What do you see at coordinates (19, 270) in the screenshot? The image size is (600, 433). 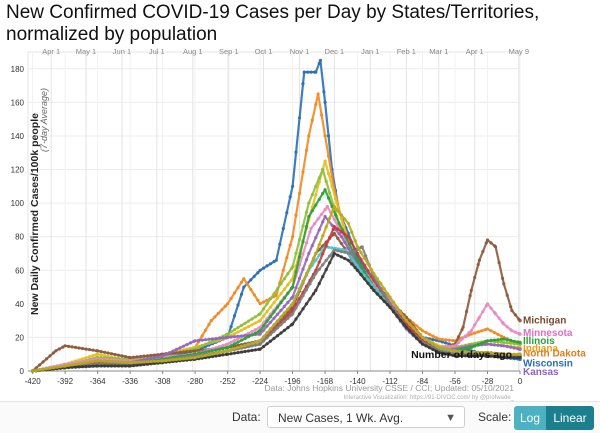 I see `y-tick-label: 60` at bounding box center [19, 270].